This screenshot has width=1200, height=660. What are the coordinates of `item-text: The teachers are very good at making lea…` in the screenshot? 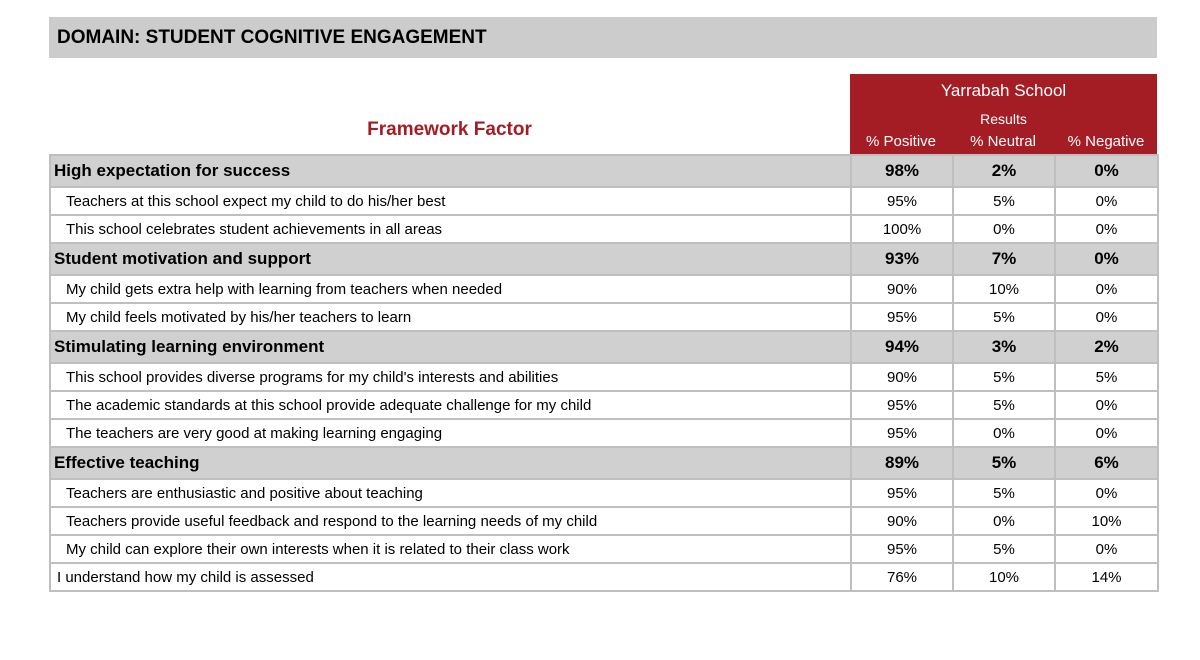 It's located at (450, 433).